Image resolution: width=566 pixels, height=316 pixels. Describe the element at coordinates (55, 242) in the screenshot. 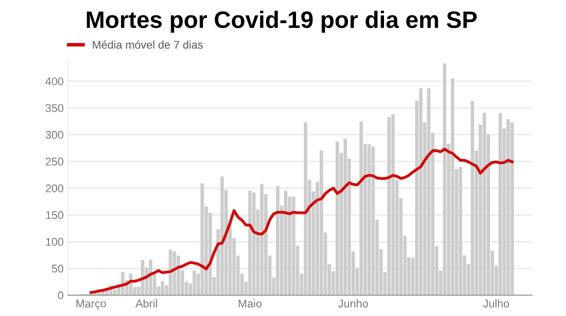

I see `y-tick-label: 100` at that location.